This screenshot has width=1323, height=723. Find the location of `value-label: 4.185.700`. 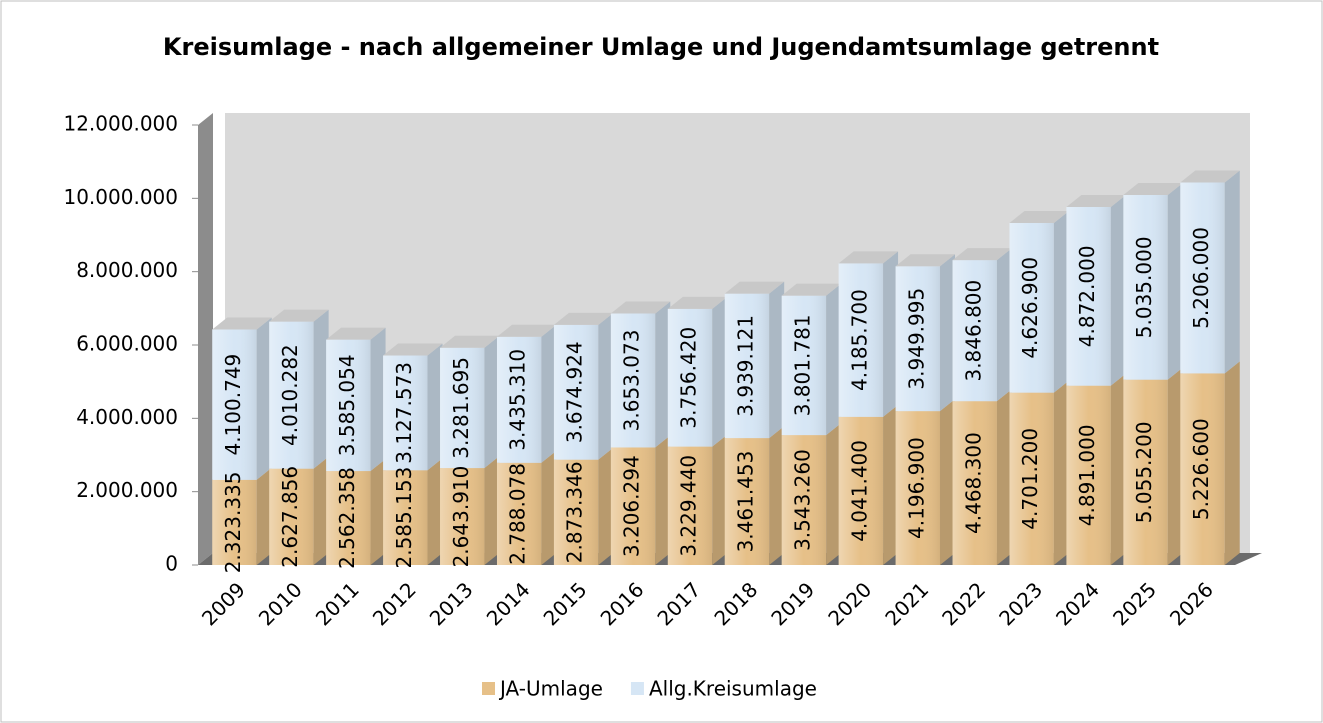

value-label: 4.185.700 is located at coordinates (859, 340).